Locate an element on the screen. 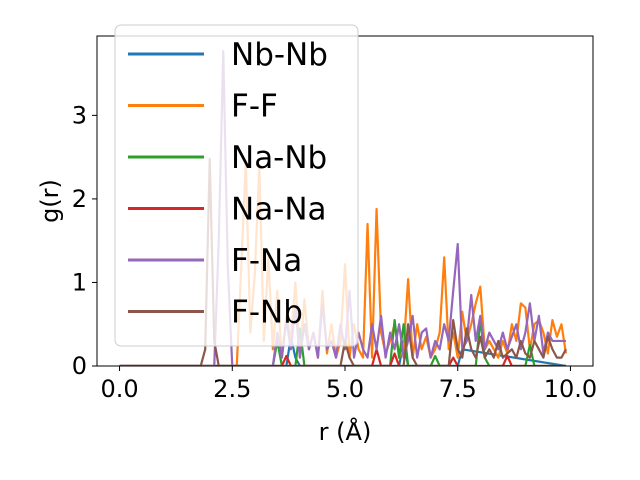 The height and width of the screenshot is (480, 640). y-axis-ticks: 0 1 2 3 is located at coordinates (84, 240).